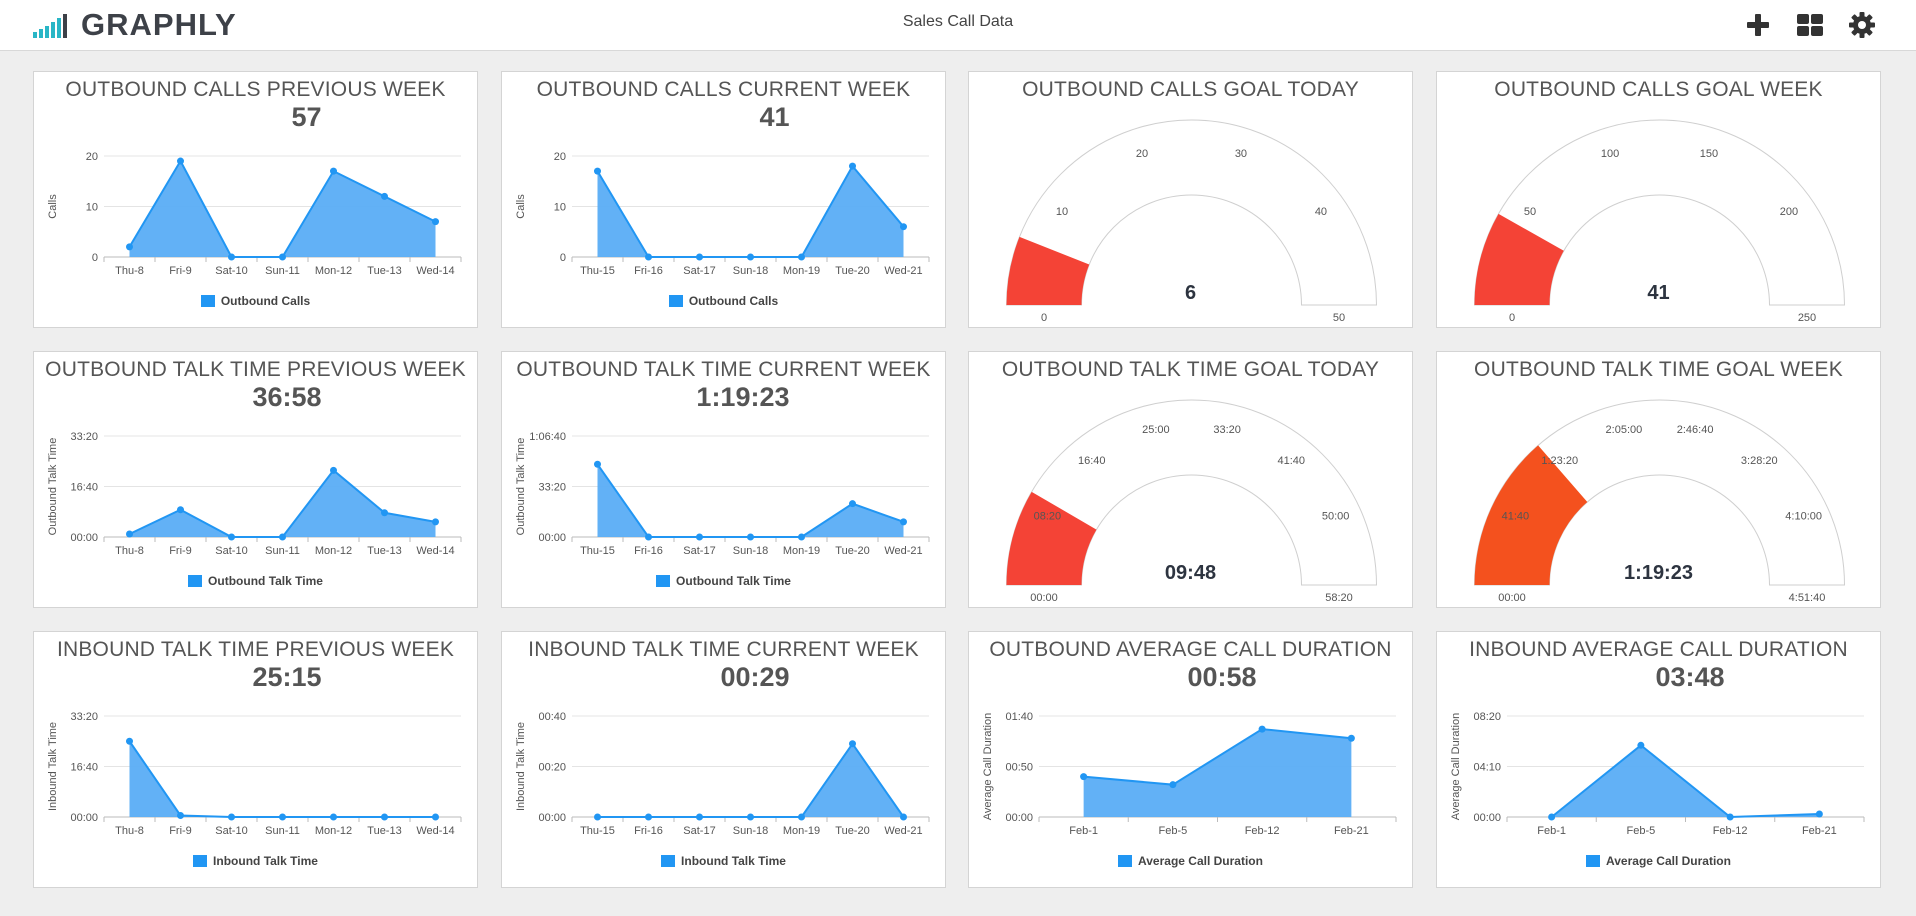 This screenshot has height=916, width=1916. I want to click on gauge-tick-label: 10, so click(1062, 212).